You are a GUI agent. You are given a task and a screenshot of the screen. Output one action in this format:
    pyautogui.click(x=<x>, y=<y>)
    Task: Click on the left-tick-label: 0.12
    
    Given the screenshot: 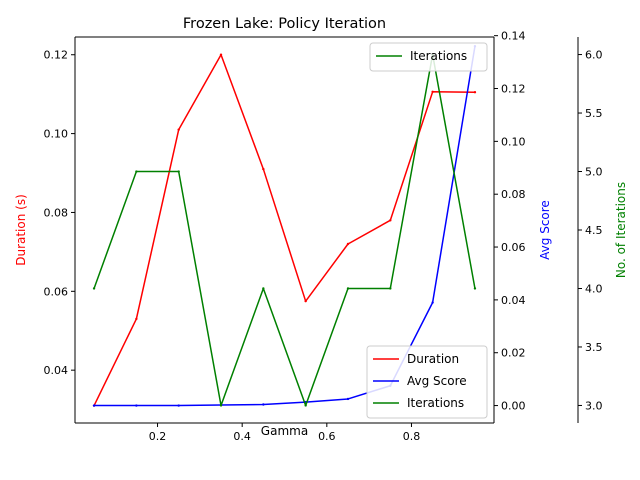 What is the action you would take?
    pyautogui.click(x=56, y=55)
    